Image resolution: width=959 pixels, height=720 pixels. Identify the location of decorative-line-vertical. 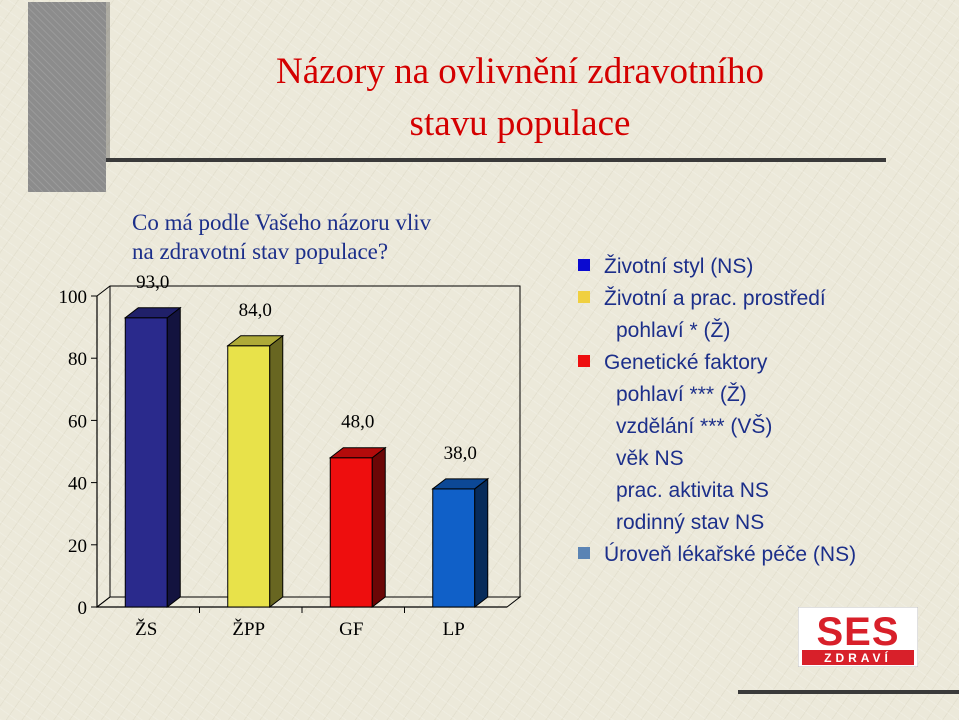
(108, 81).